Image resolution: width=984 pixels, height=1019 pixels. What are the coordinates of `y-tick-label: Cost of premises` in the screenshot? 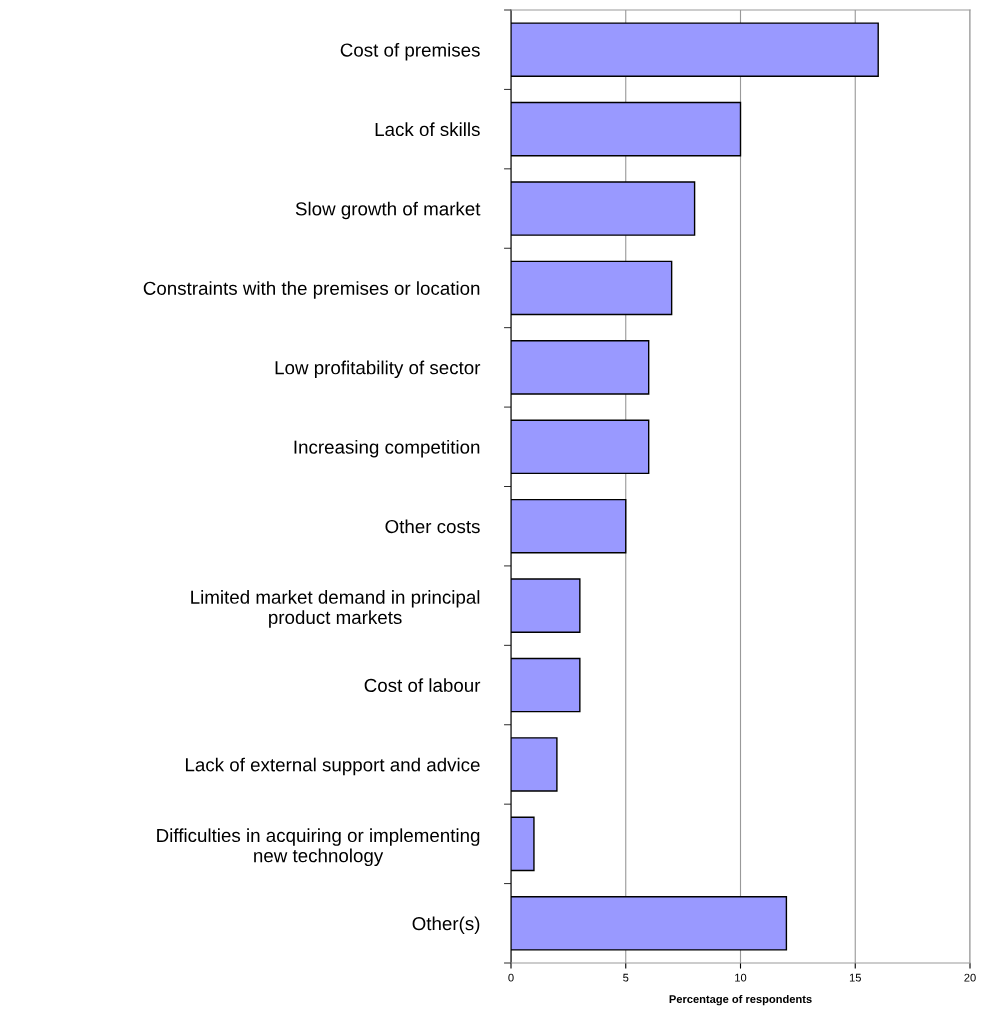 It's located at (410, 51).